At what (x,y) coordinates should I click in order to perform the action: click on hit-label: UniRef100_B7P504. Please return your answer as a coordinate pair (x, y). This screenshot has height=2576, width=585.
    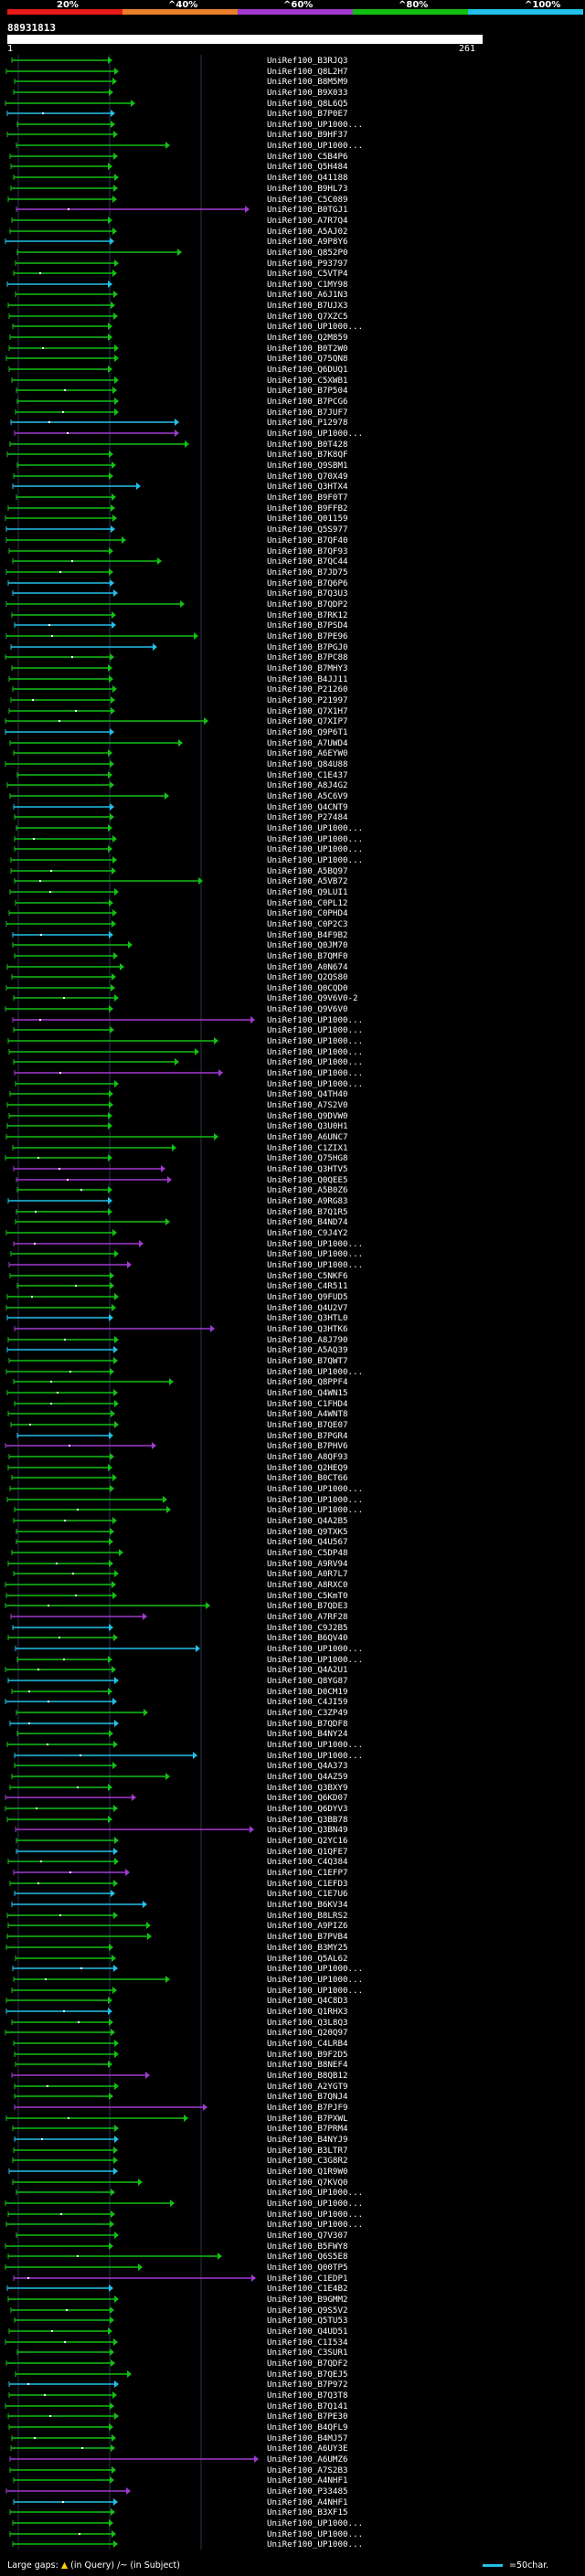
    Looking at the image, I should click on (308, 391).